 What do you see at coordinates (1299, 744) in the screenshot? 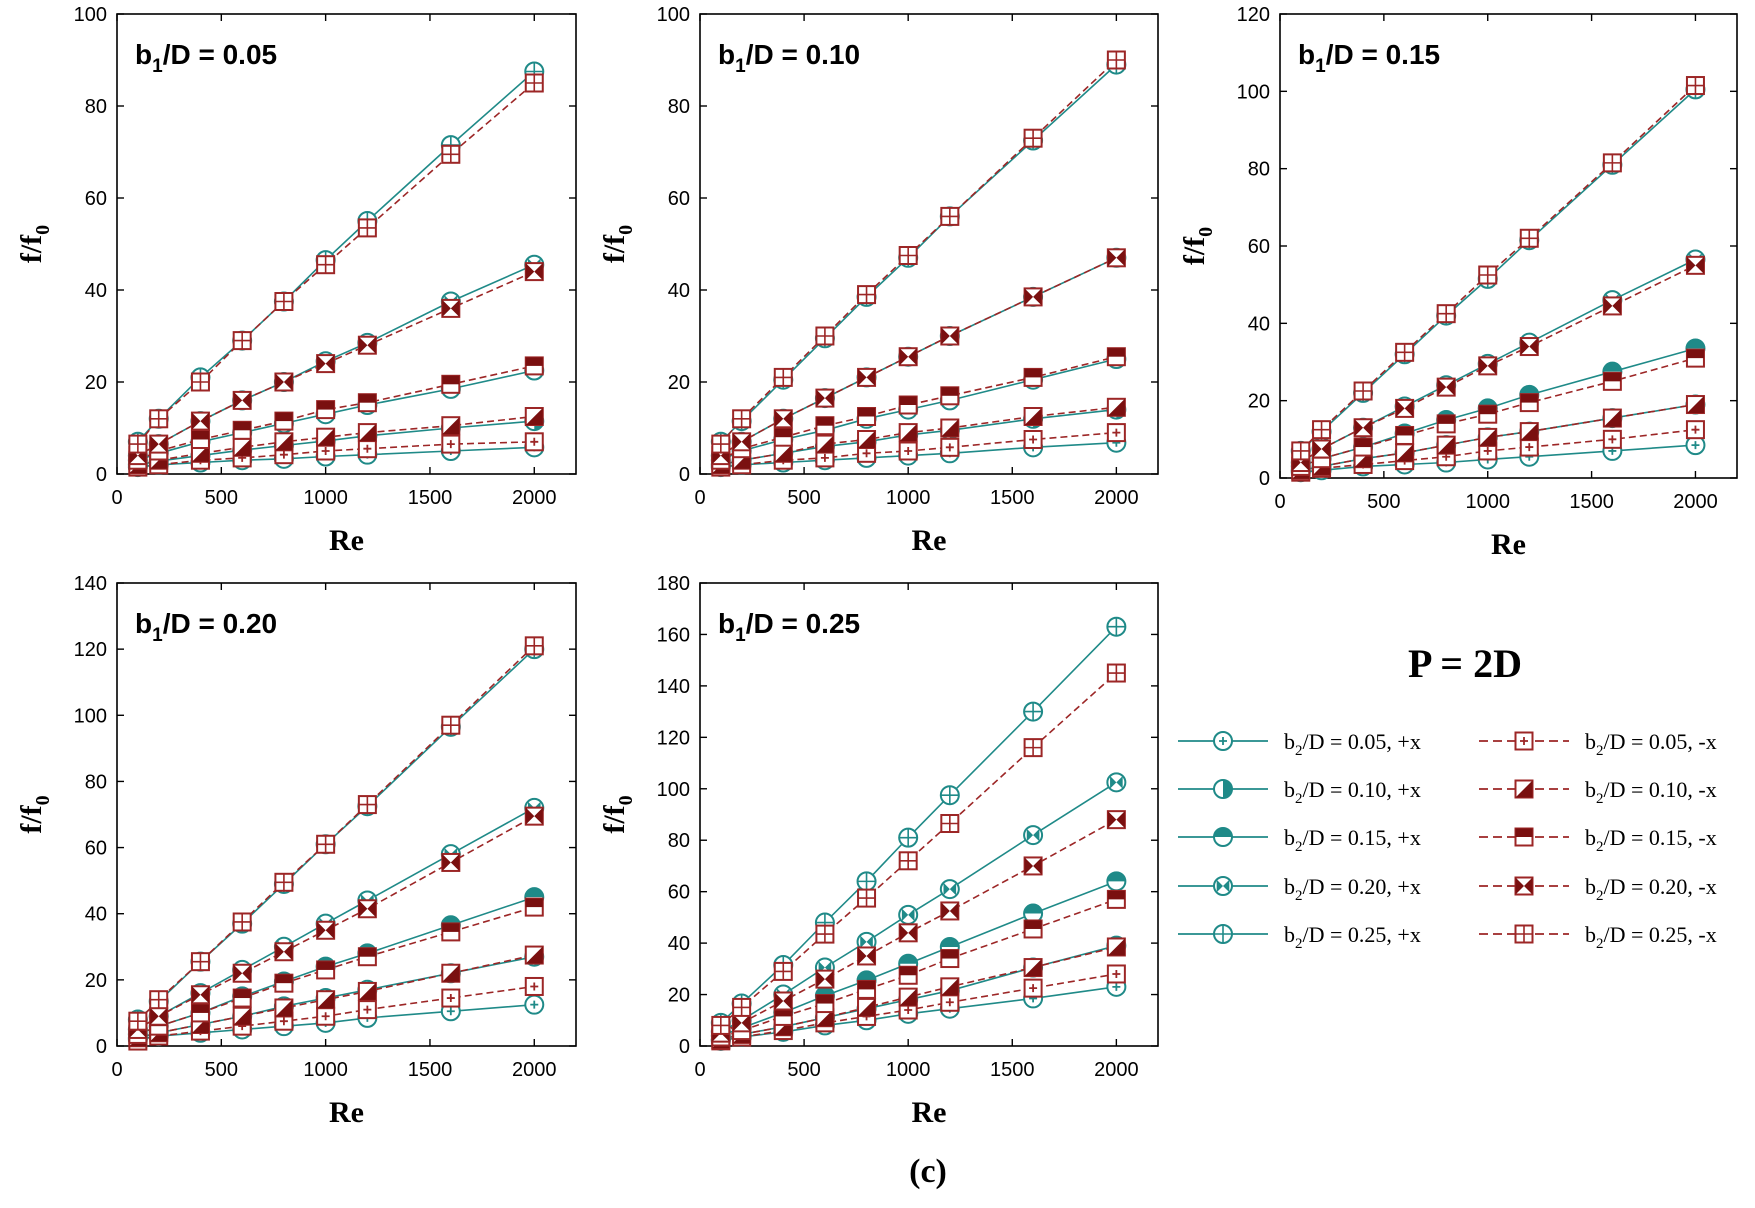
I see `legend-entry: b2/D = 0.05, +x` at bounding box center [1299, 744].